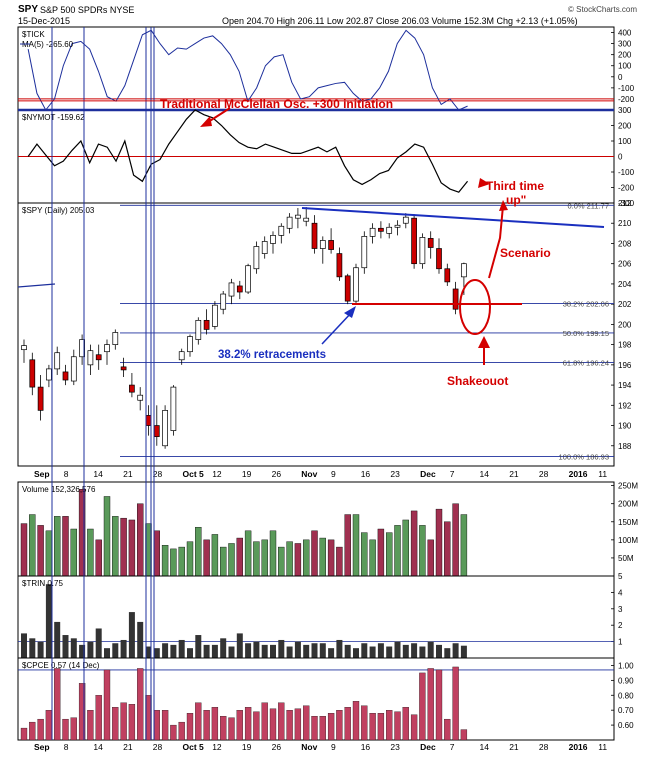  I want to click on x-tick-label: 14, so click(98, 474).